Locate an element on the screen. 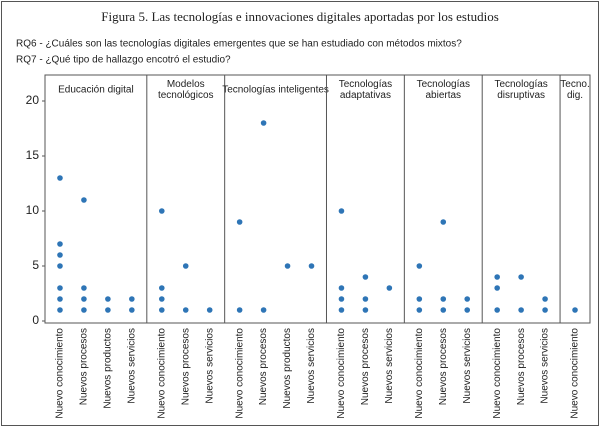 The height and width of the screenshot is (427, 600). panel-title: abiertas is located at coordinates (443, 95).